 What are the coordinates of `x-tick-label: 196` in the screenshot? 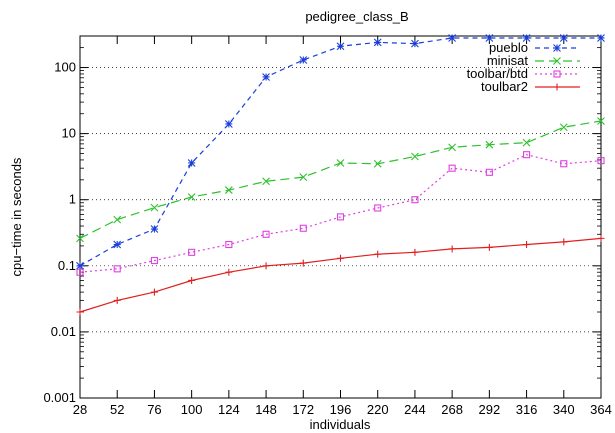 It's located at (341, 409).